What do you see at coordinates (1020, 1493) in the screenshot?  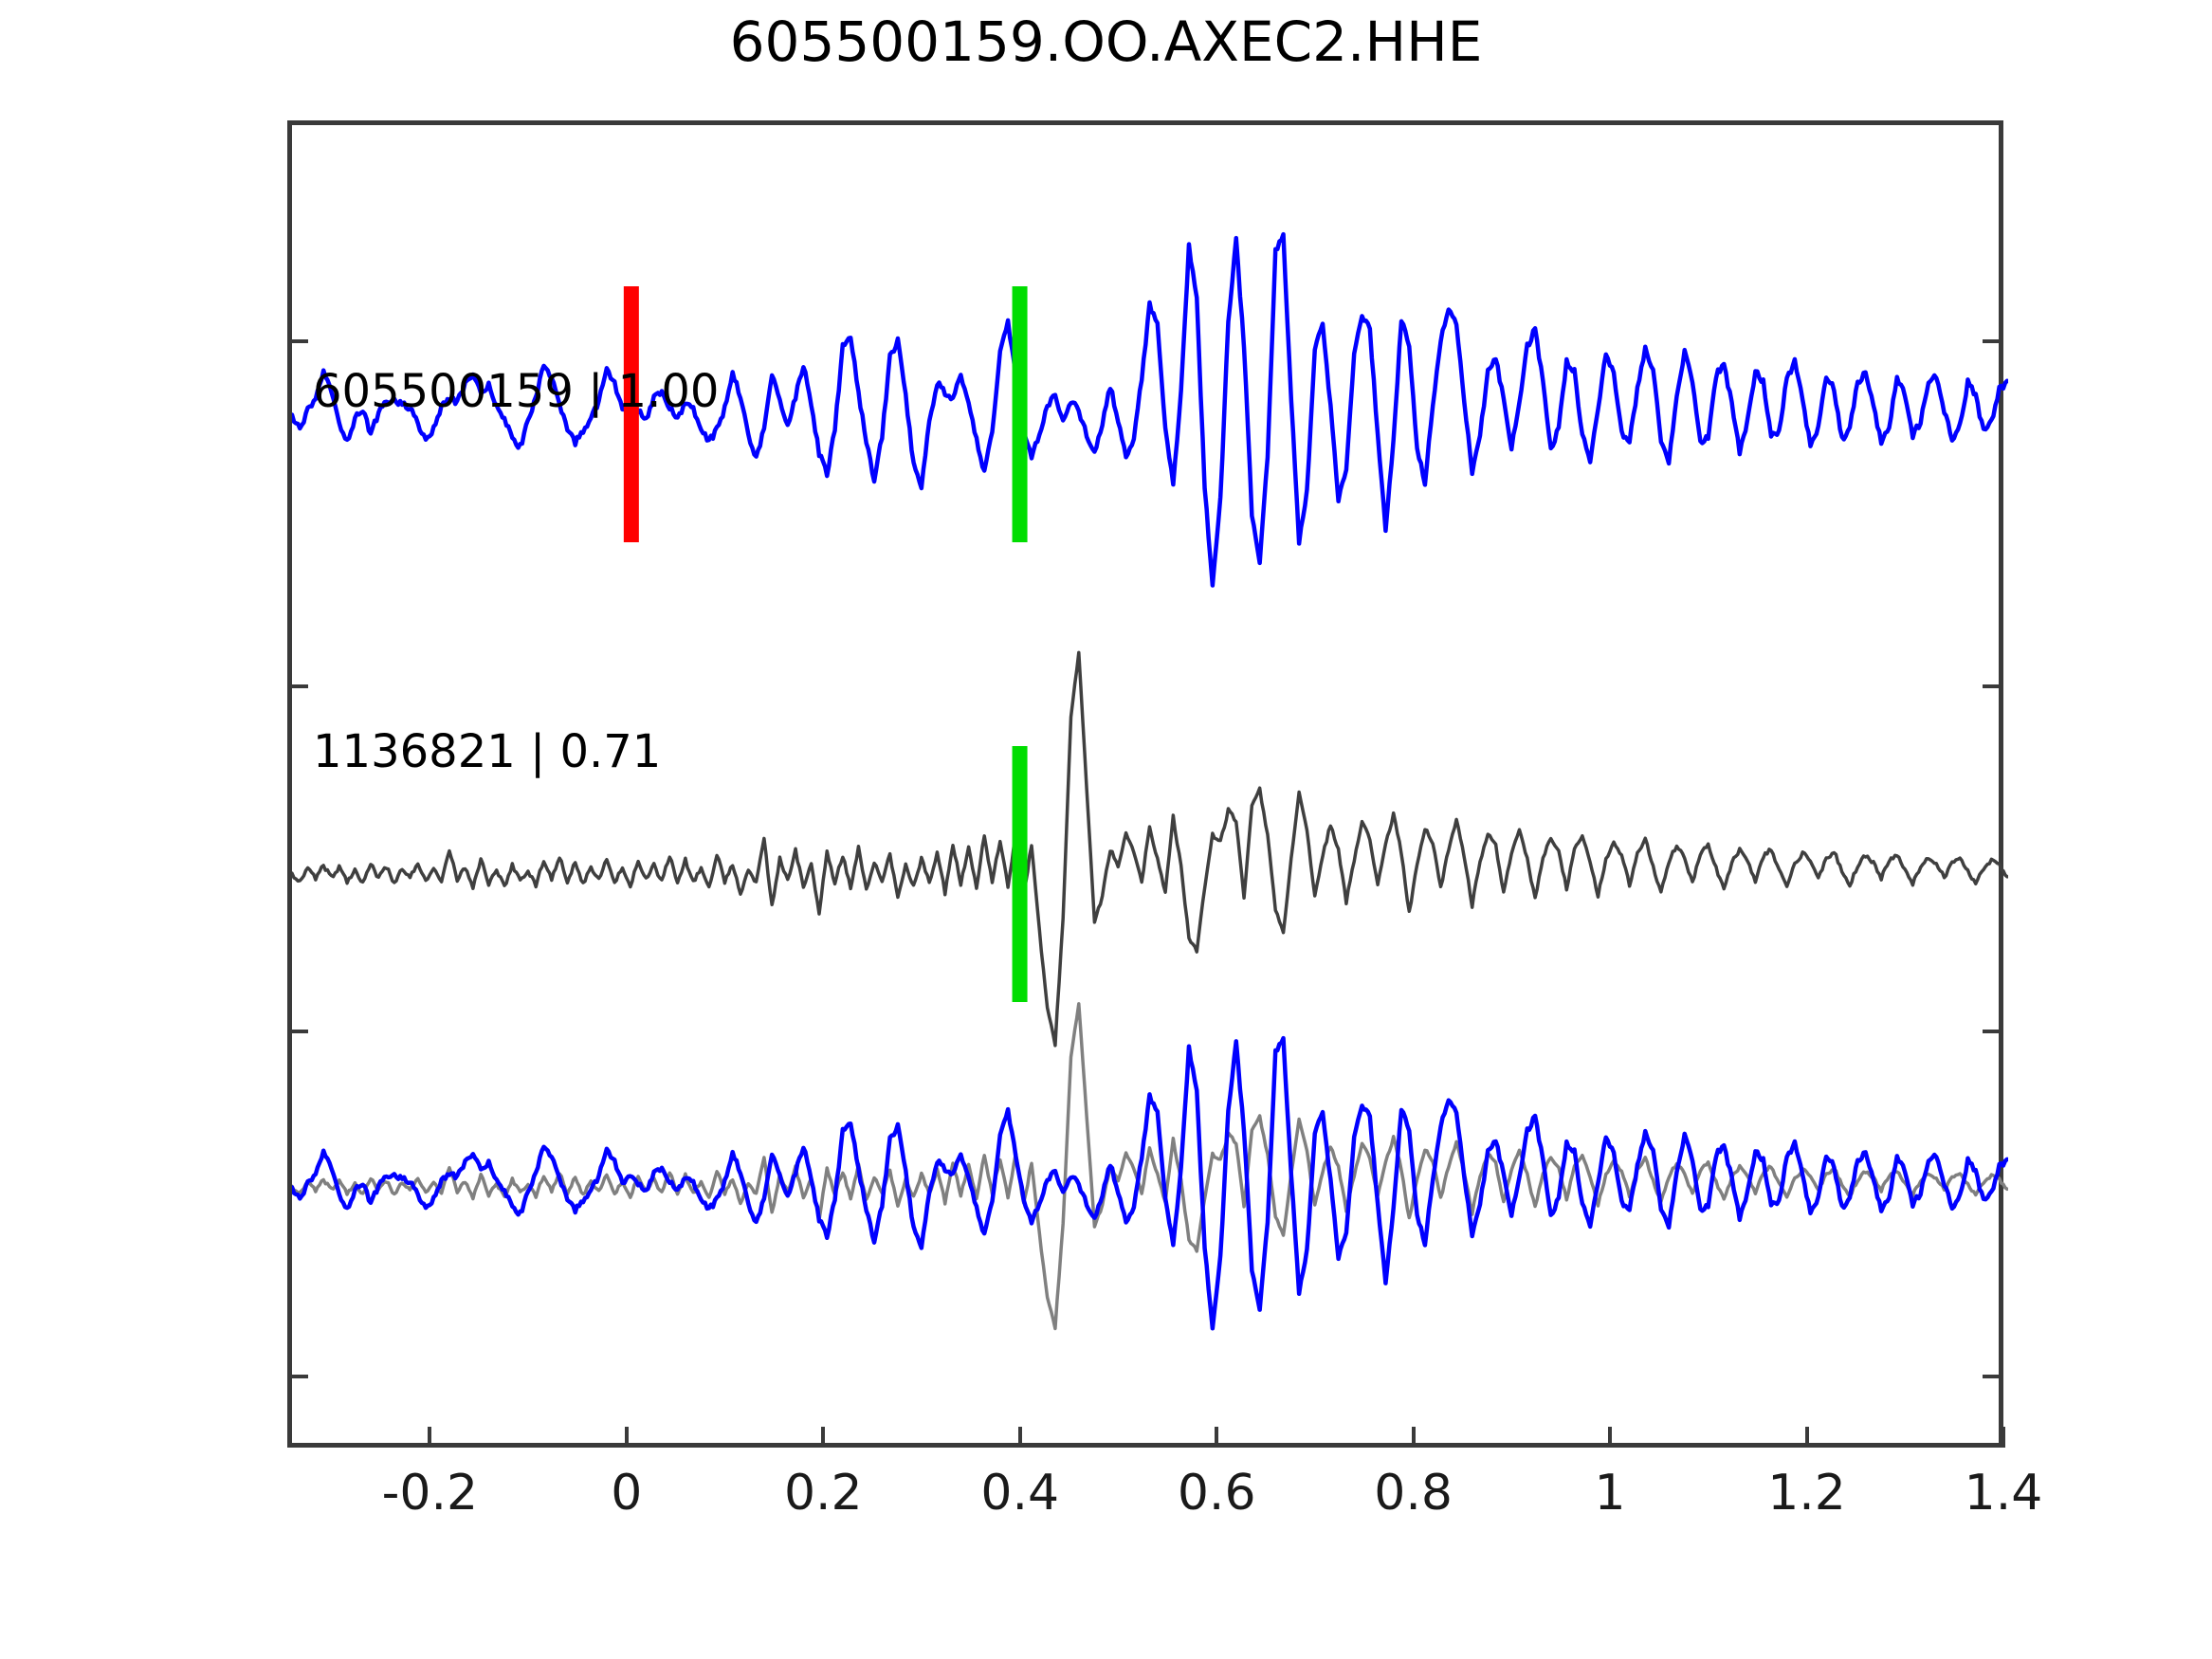 I see `x-tick-label: 0.4` at bounding box center [1020, 1493].